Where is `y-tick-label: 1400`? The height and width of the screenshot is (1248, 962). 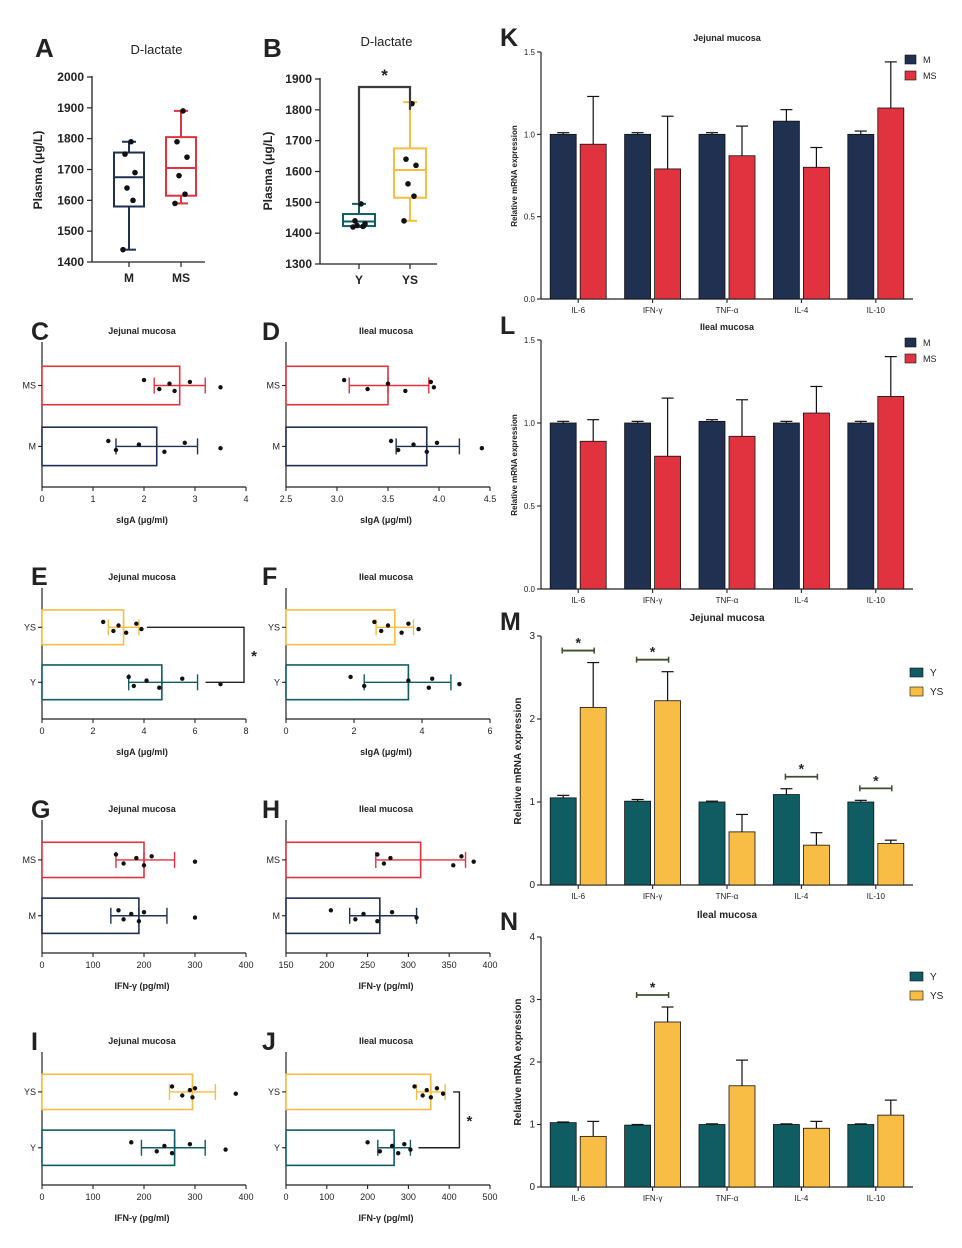
y-tick-label: 1400 is located at coordinates (70, 262).